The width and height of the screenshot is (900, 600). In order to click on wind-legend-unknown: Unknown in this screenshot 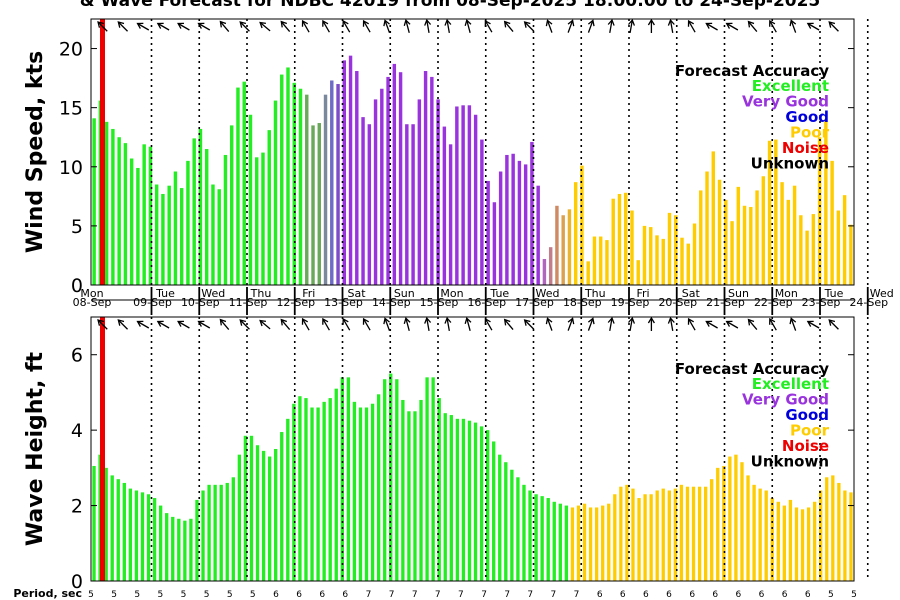, I will do `click(790, 164)`.